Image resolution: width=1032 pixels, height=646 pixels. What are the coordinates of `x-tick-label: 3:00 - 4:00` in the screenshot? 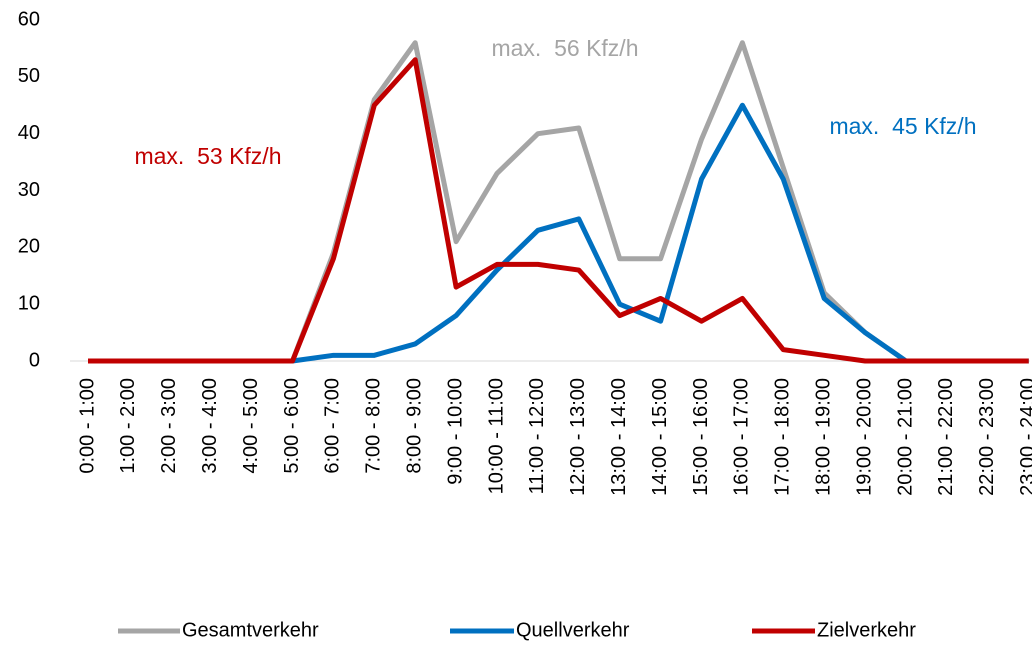 It's located at (210, 426).